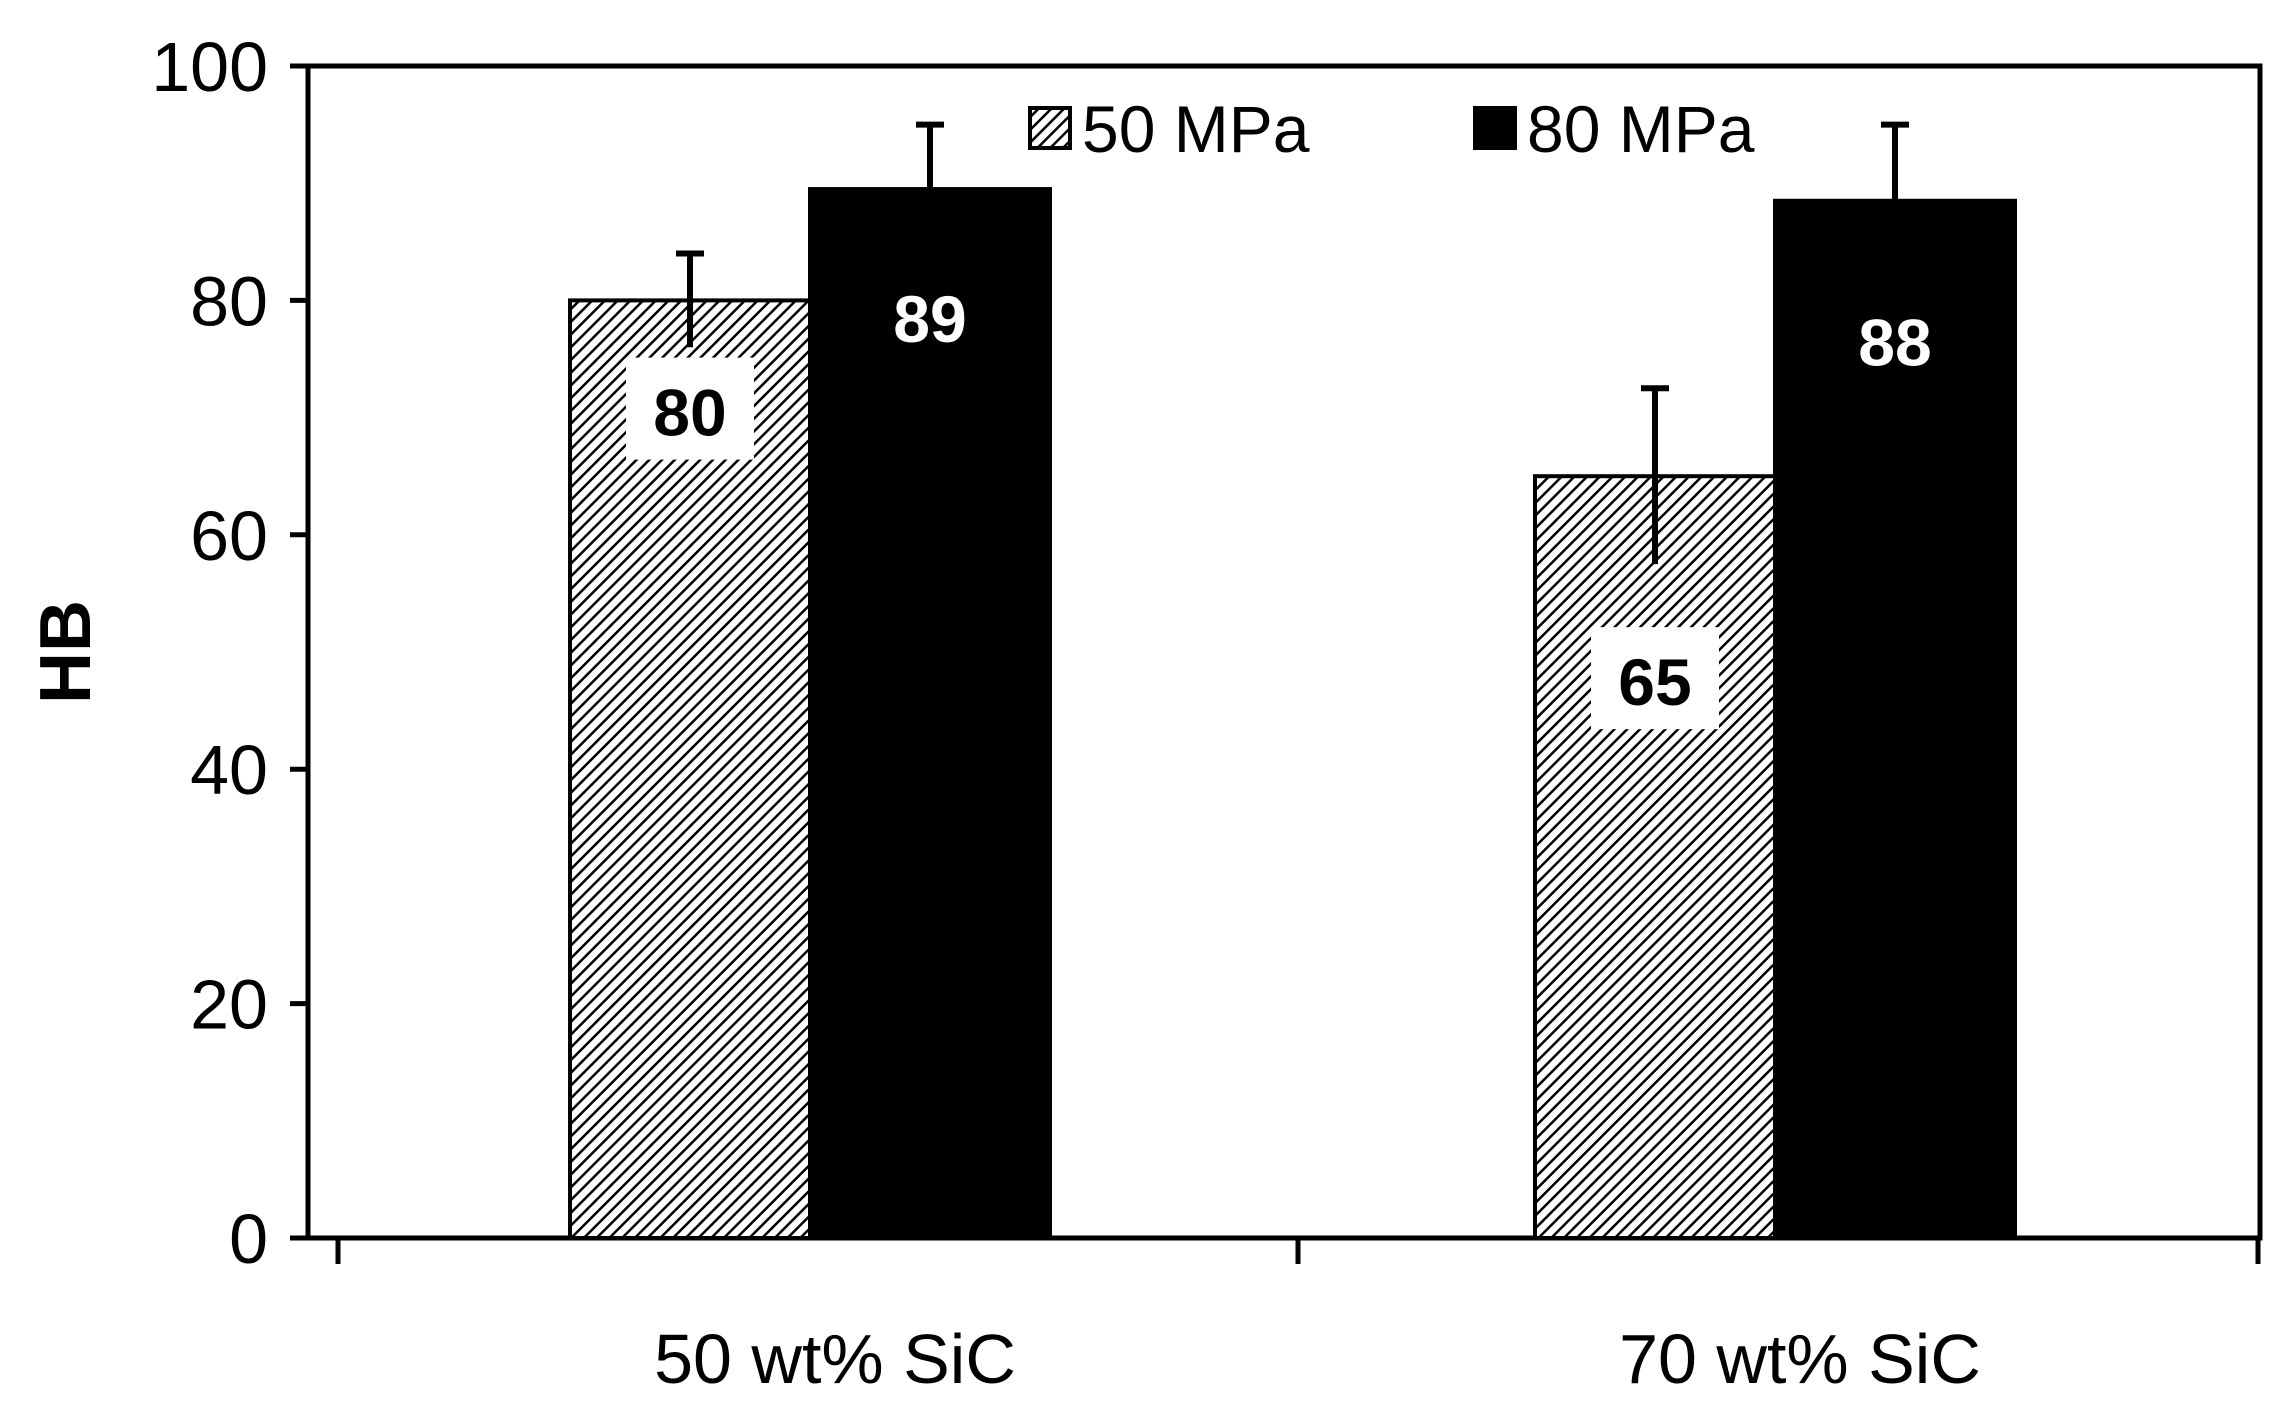 The image size is (2285, 1402). What do you see at coordinates (689, 413) in the screenshot?
I see `data-label: 80` at bounding box center [689, 413].